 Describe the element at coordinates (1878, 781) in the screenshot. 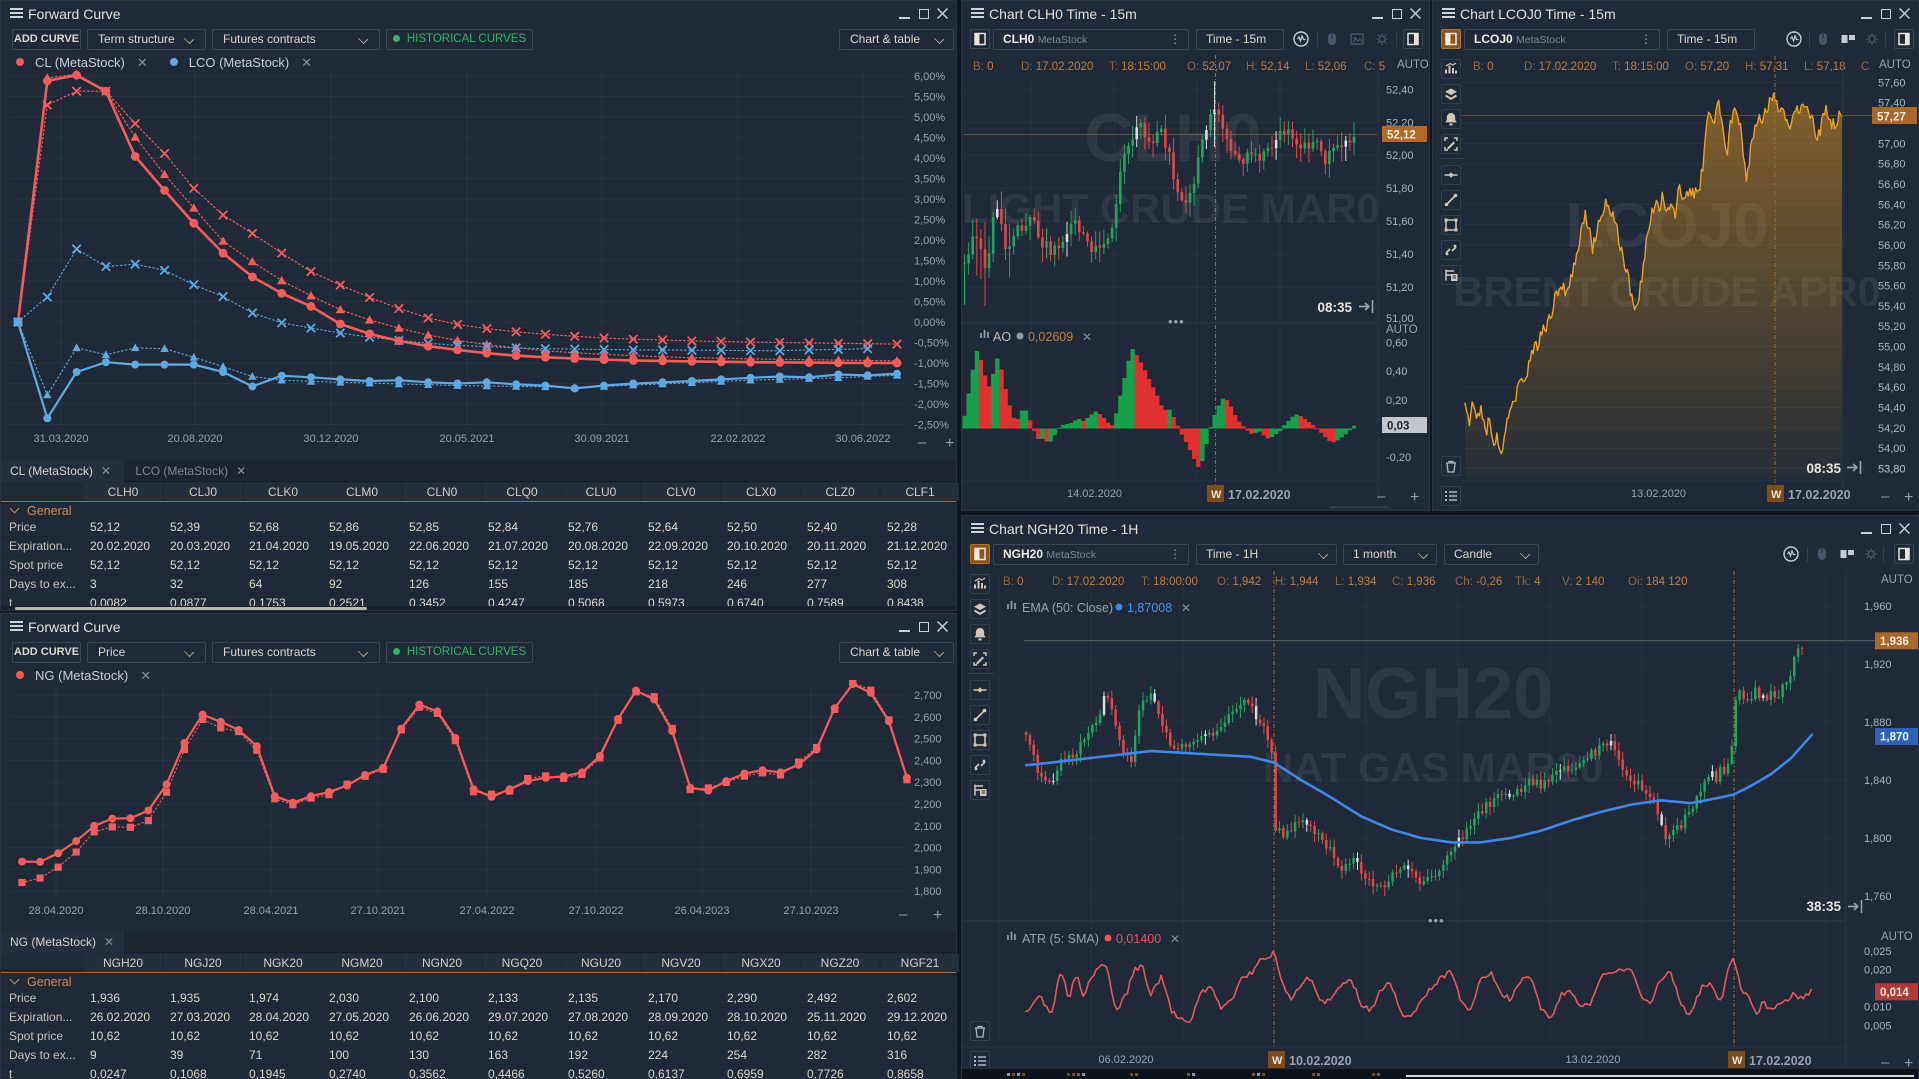

I see `svg-text: 1,840` at that location.